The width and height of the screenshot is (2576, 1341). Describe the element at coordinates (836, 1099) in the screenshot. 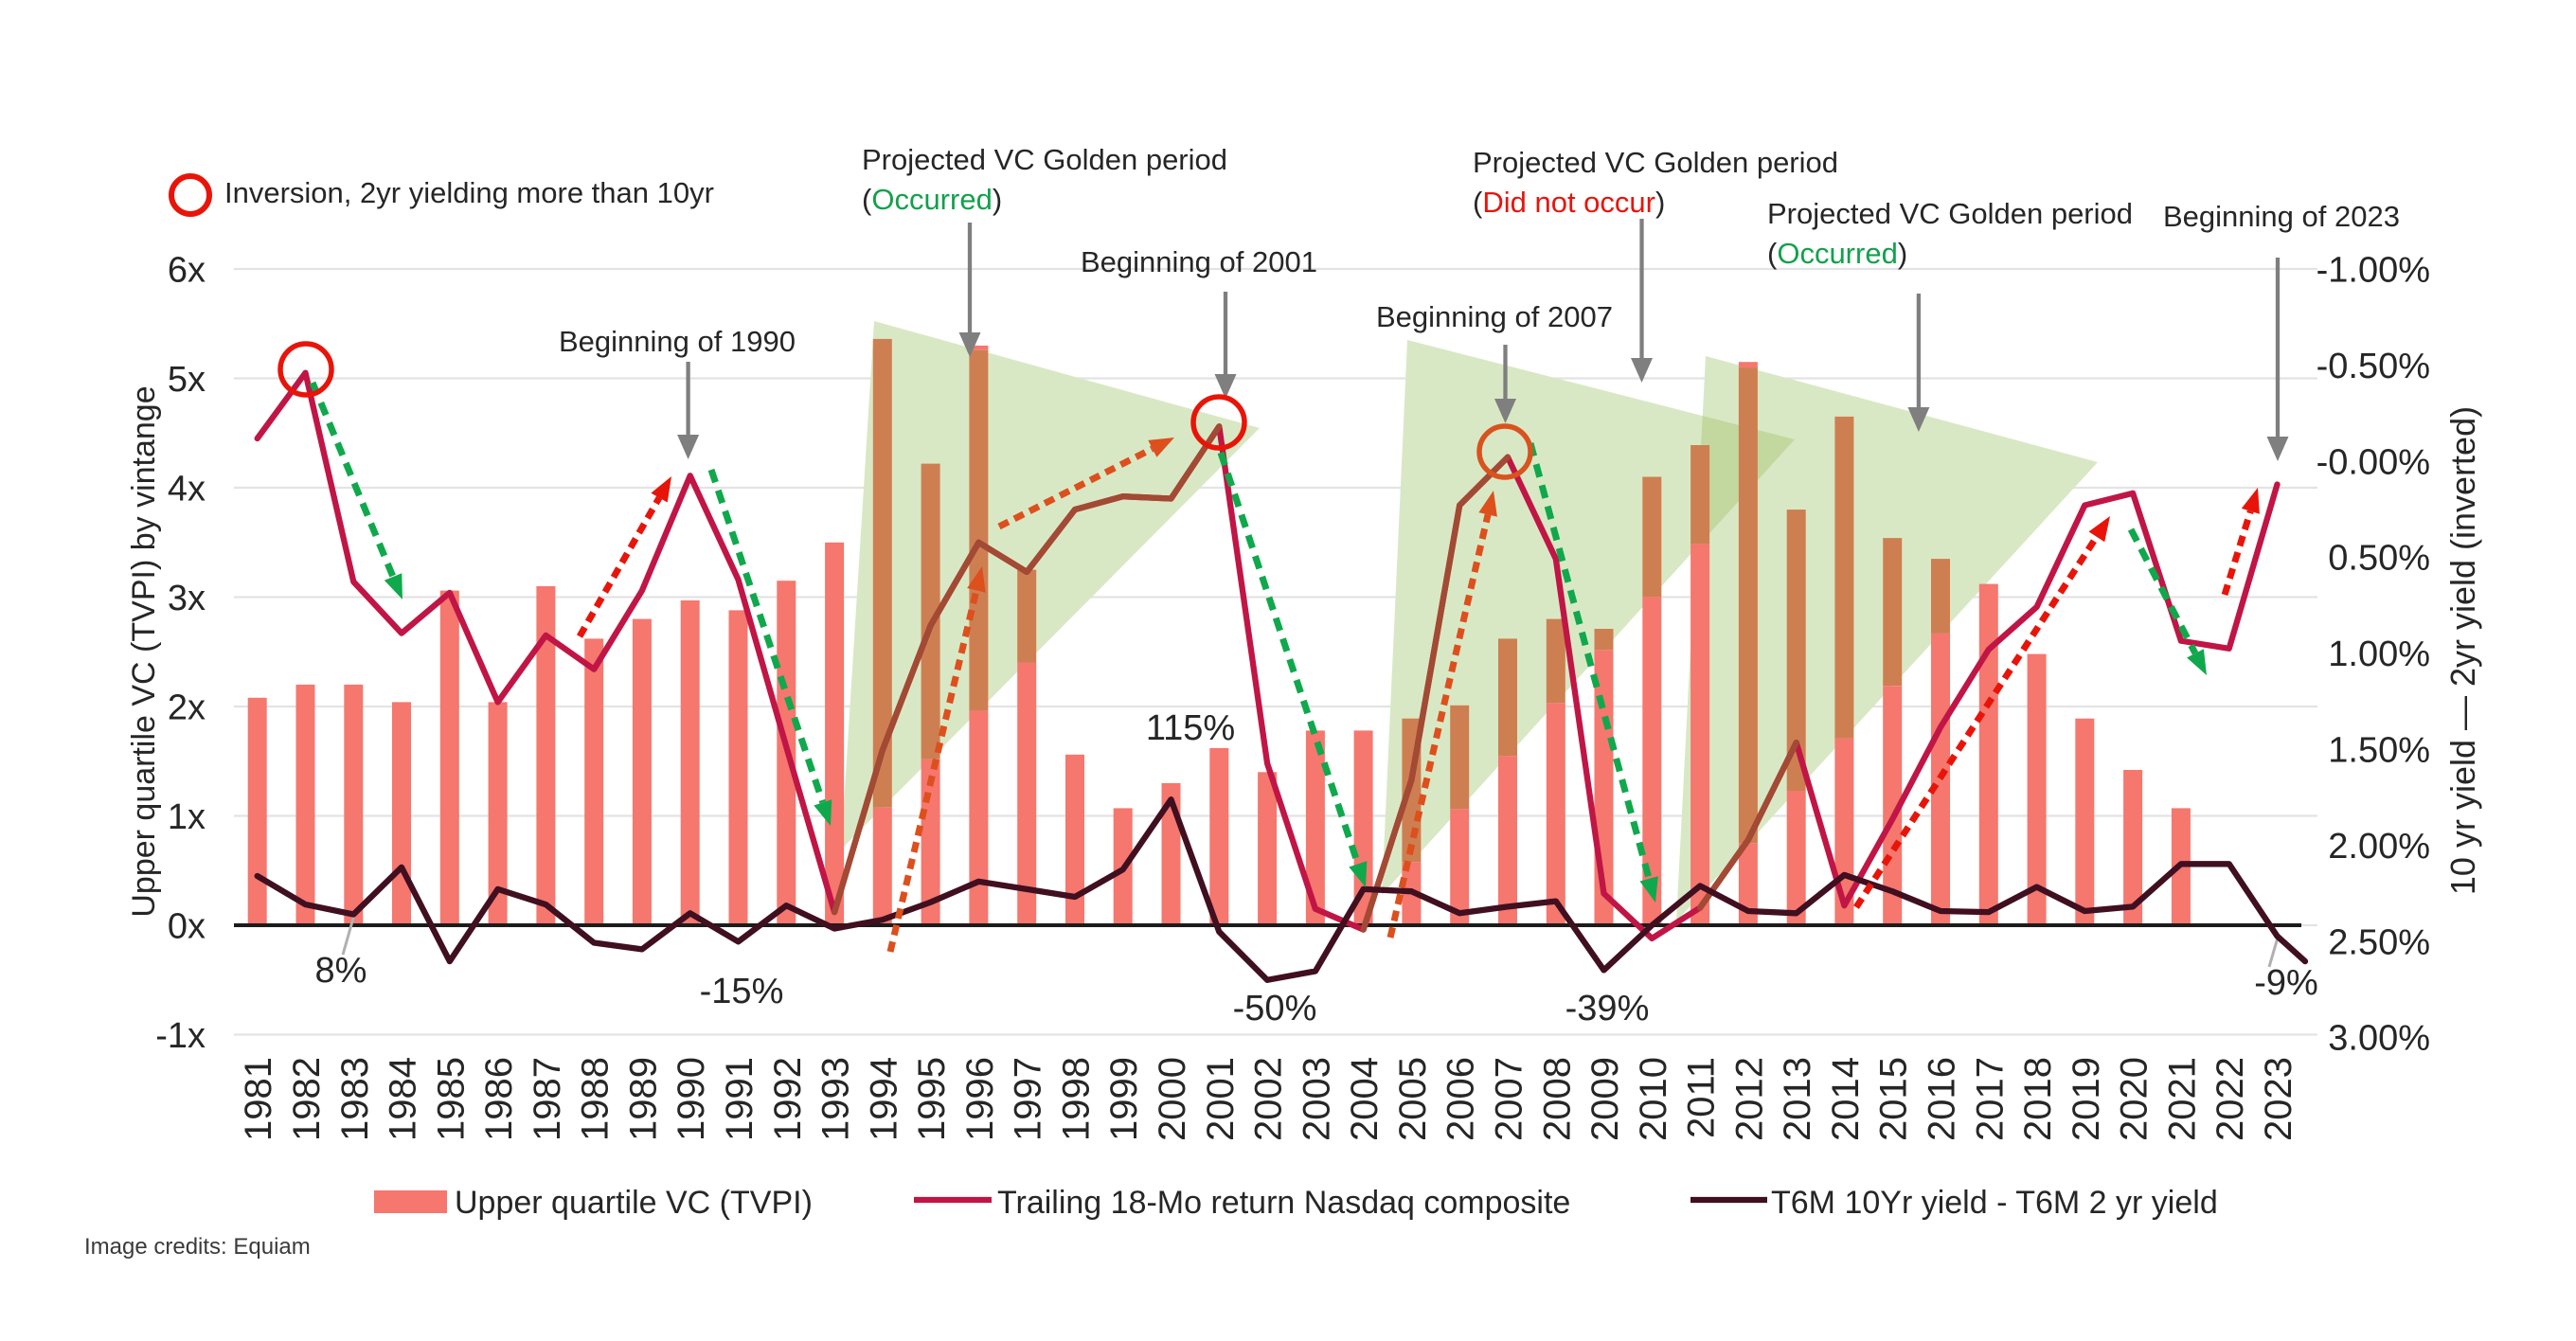

I see `svg-text: 1993` at that location.